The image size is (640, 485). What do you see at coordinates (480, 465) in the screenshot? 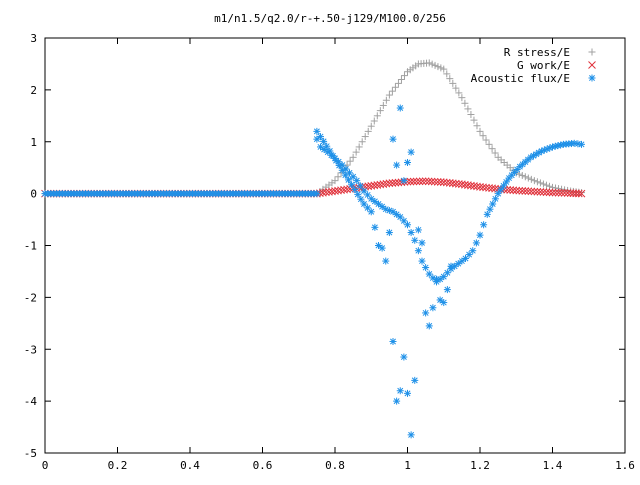
I see `x-tick-label: 1.2` at bounding box center [480, 465].